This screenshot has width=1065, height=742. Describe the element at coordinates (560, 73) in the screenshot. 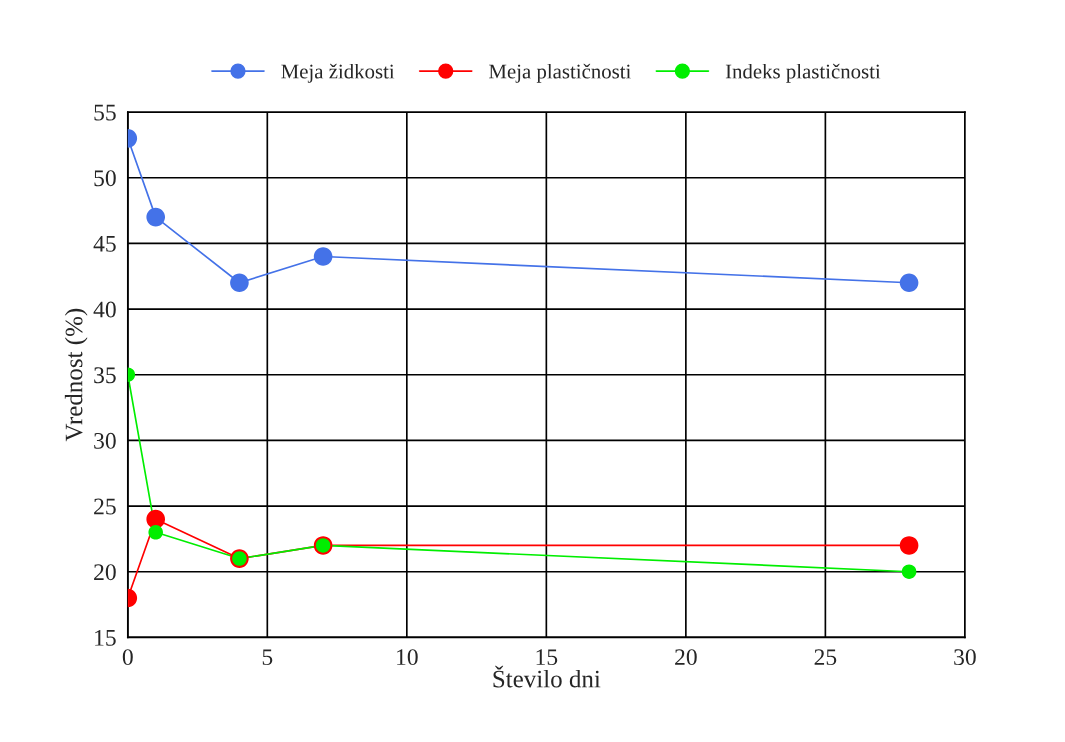

I see `legend-label: Meja plastičnosti` at that location.